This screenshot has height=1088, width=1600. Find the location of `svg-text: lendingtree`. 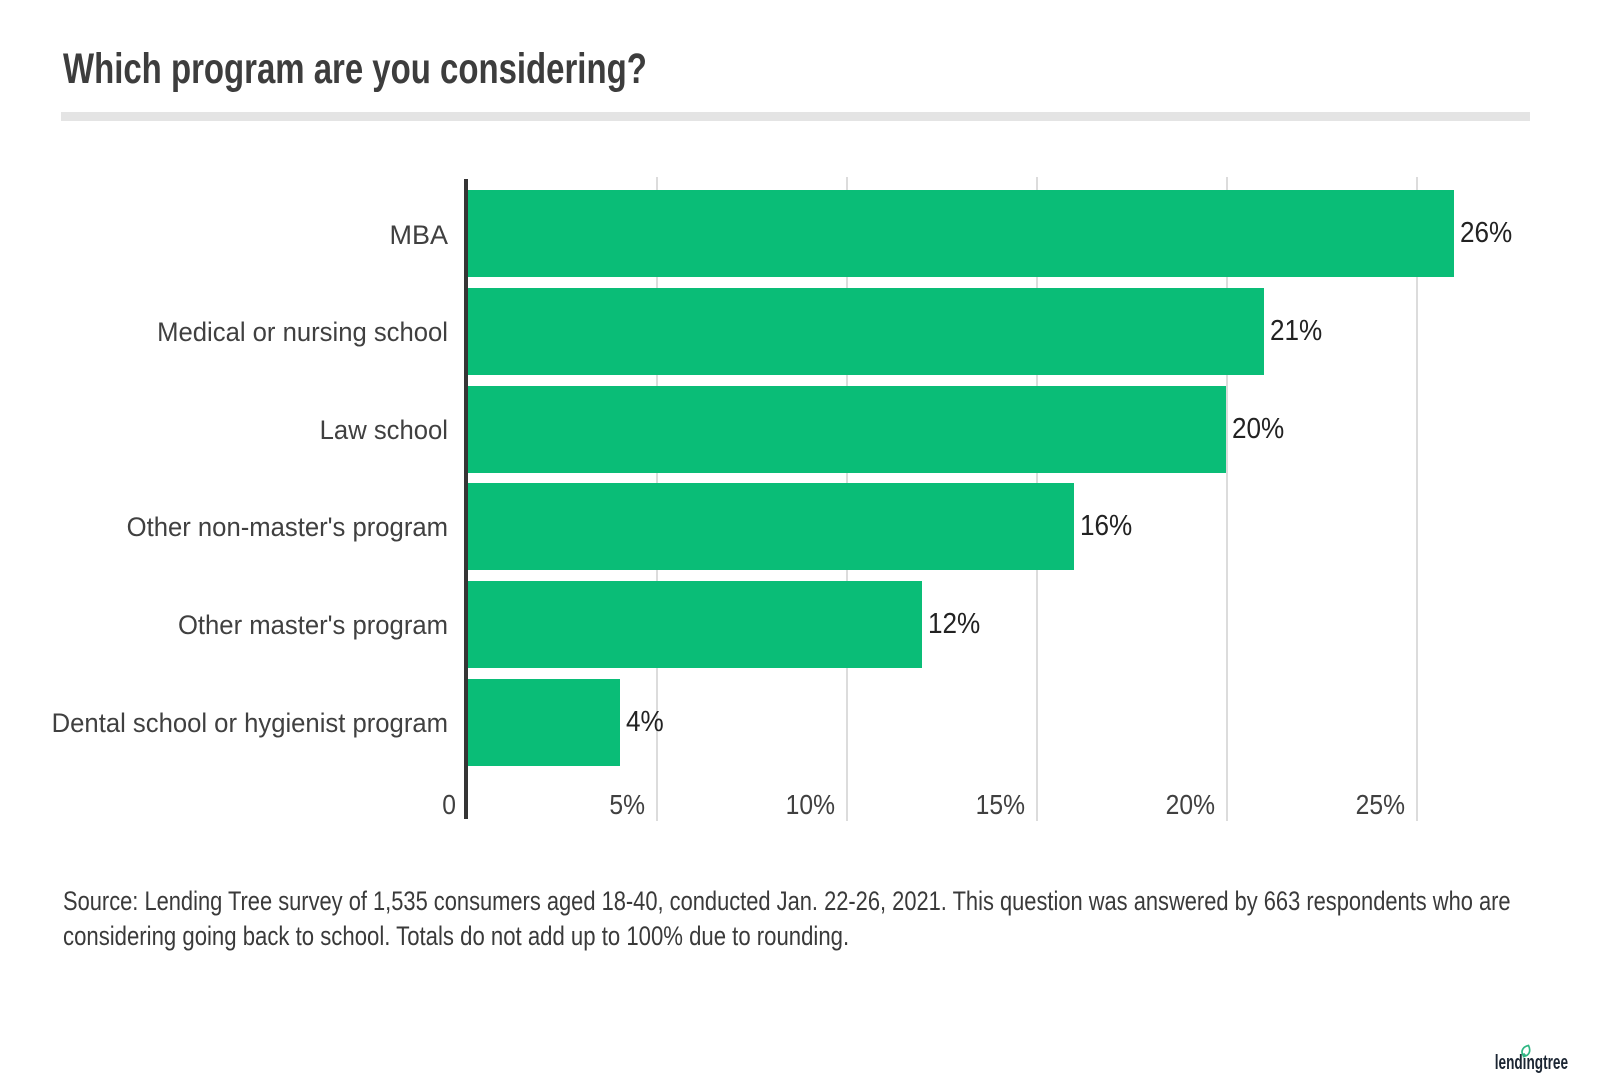

svg-text: lendingtree is located at coordinates (1531, 1062).